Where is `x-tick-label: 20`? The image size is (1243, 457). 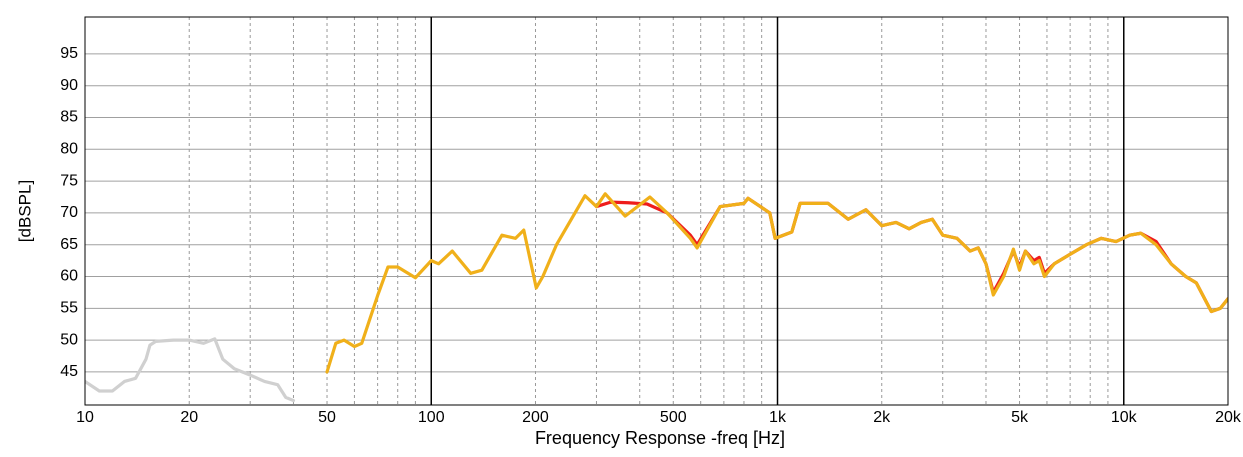 x-tick-label: 20 is located at coordinates (189, 417).